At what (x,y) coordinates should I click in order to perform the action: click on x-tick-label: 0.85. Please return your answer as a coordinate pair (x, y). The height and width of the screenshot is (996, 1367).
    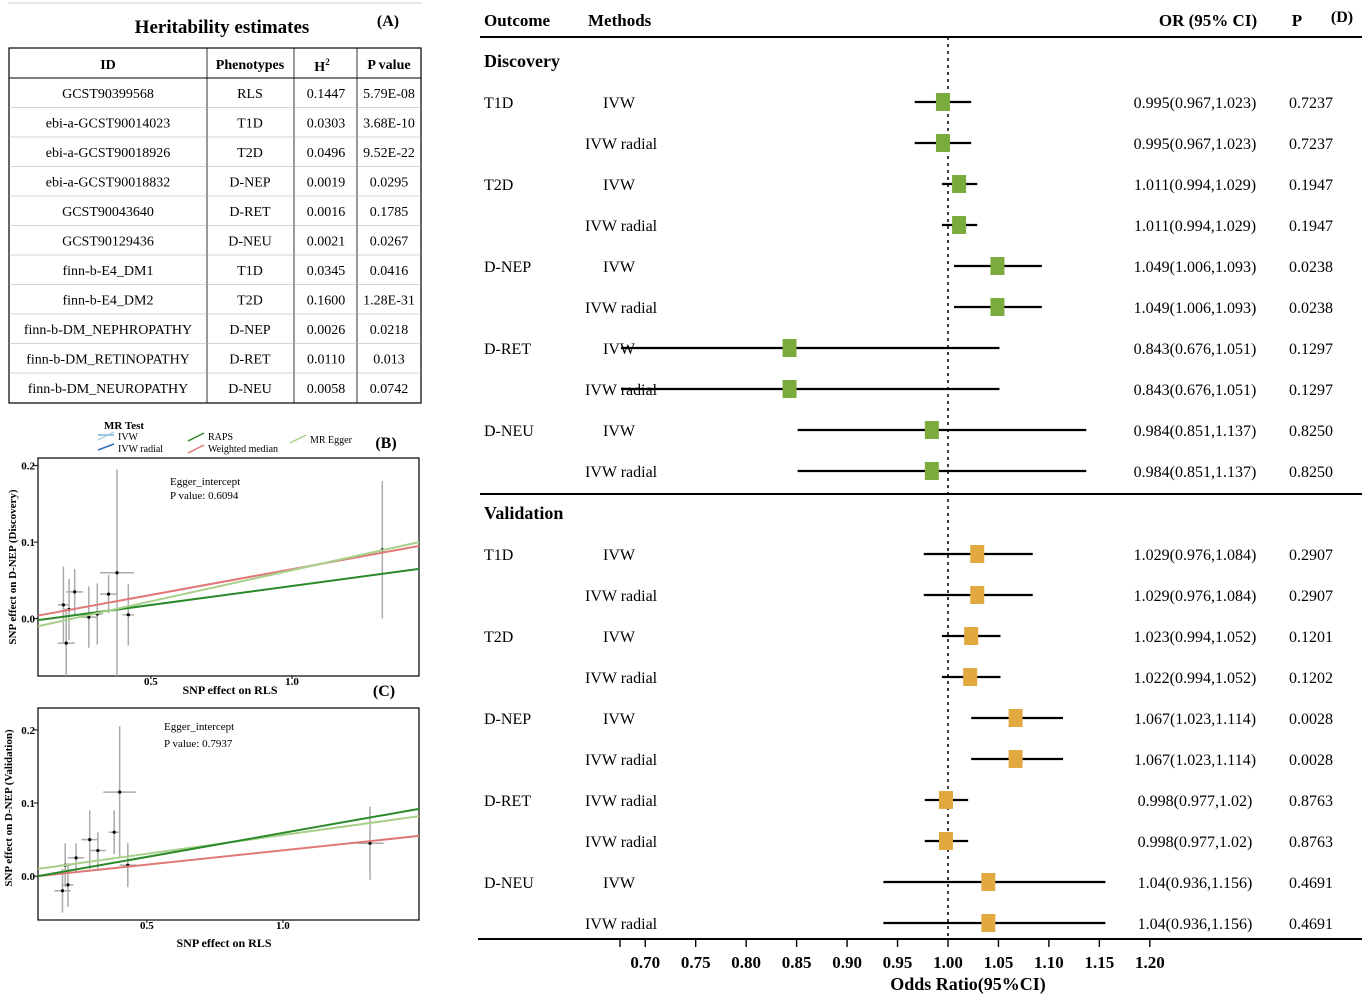
    Looking at the image, I should click on (797, 962).